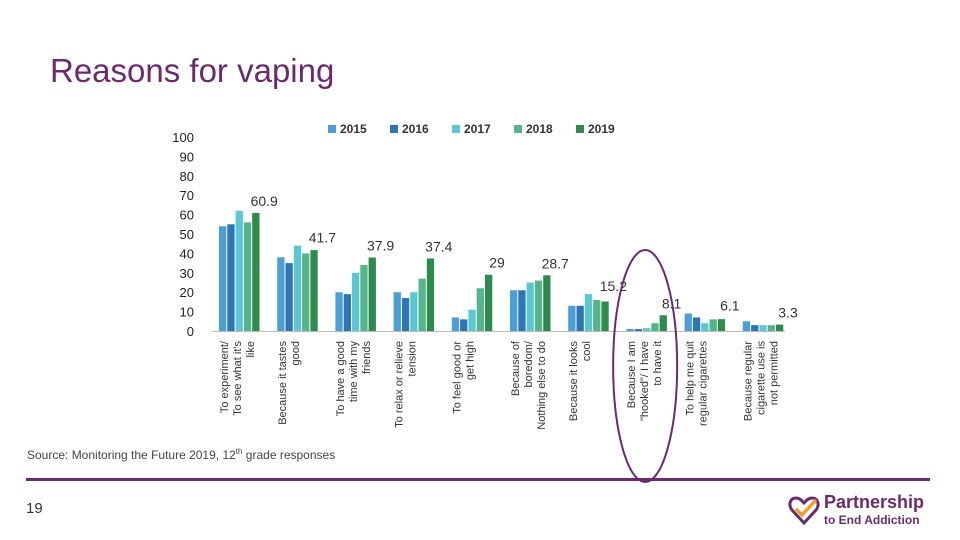 This screenshot has height=540, width=960. I want to click on category-label-line: boredom/, so click(529, 363).